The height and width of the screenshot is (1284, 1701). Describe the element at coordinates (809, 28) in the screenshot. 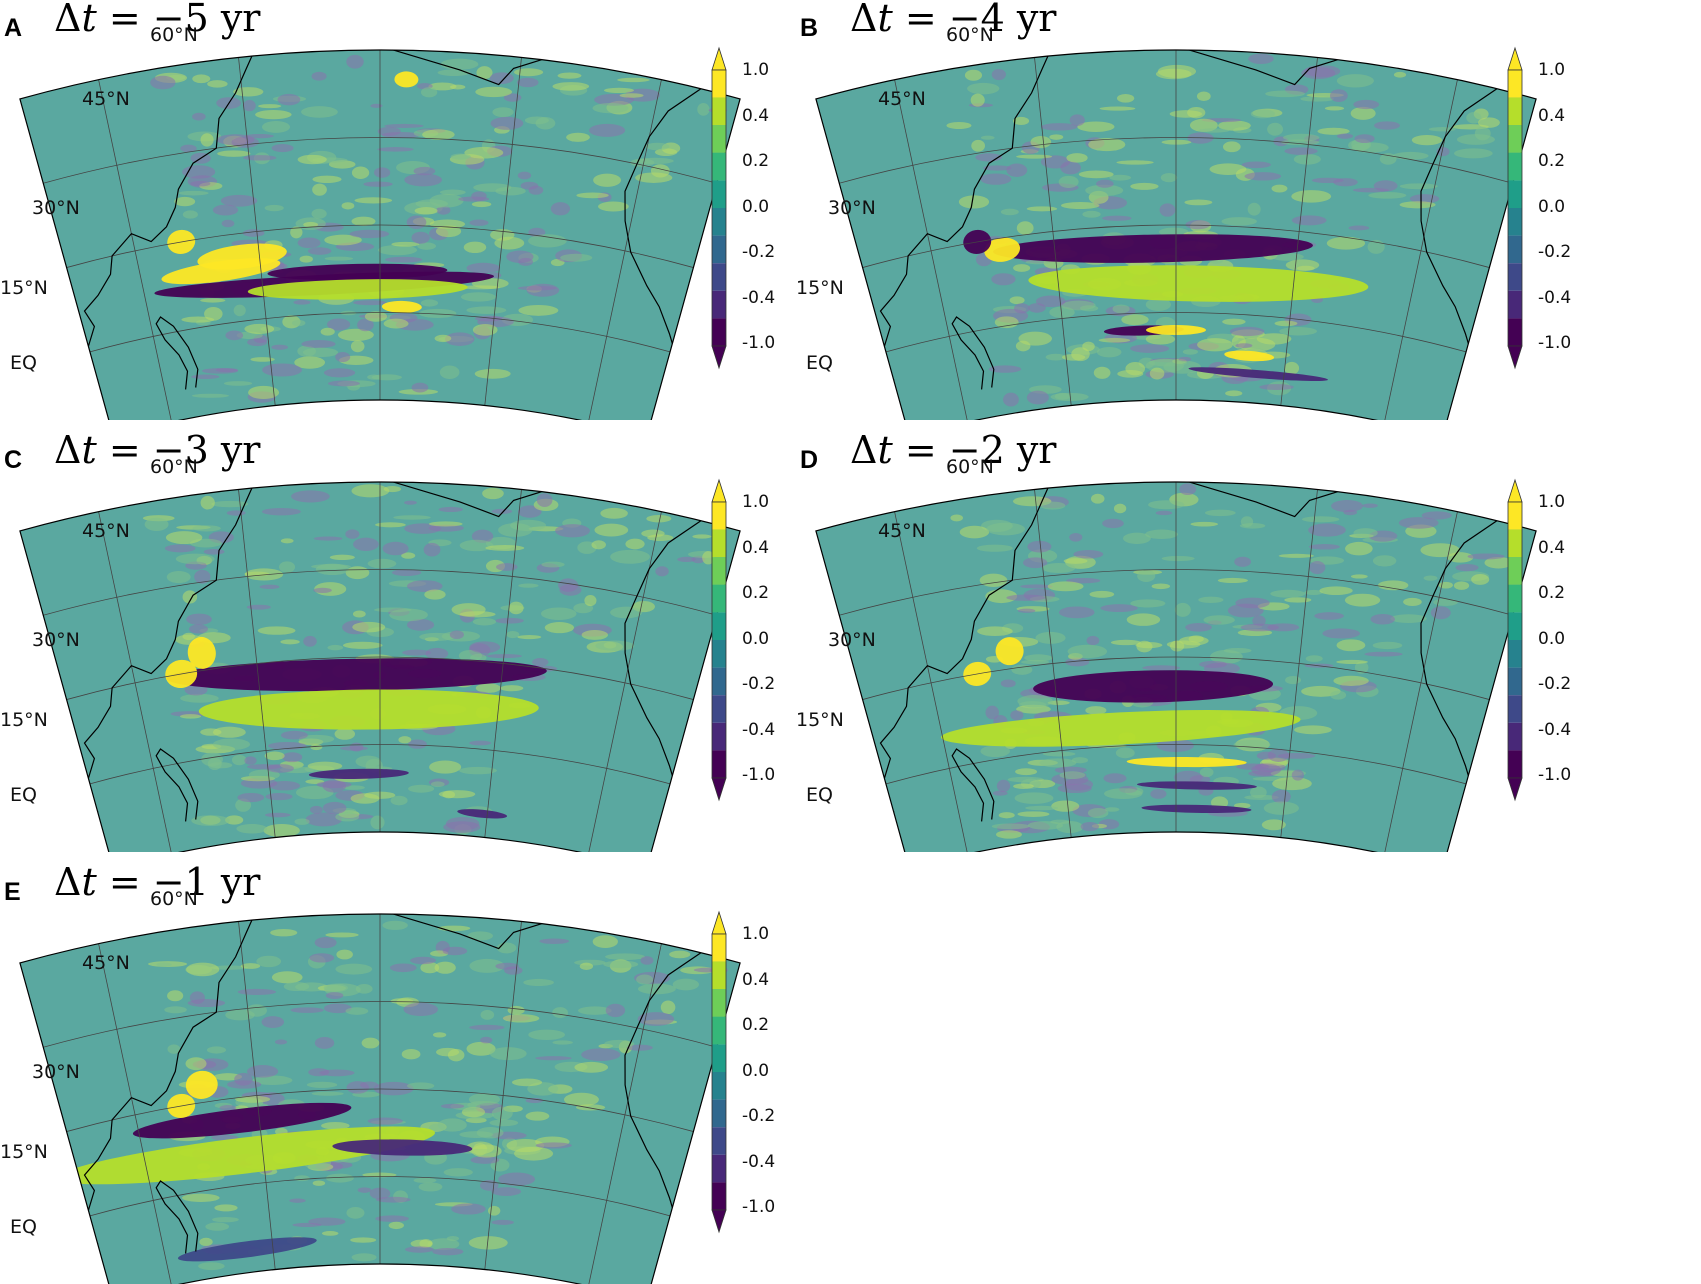

I see `panel-letter: B` at that location.